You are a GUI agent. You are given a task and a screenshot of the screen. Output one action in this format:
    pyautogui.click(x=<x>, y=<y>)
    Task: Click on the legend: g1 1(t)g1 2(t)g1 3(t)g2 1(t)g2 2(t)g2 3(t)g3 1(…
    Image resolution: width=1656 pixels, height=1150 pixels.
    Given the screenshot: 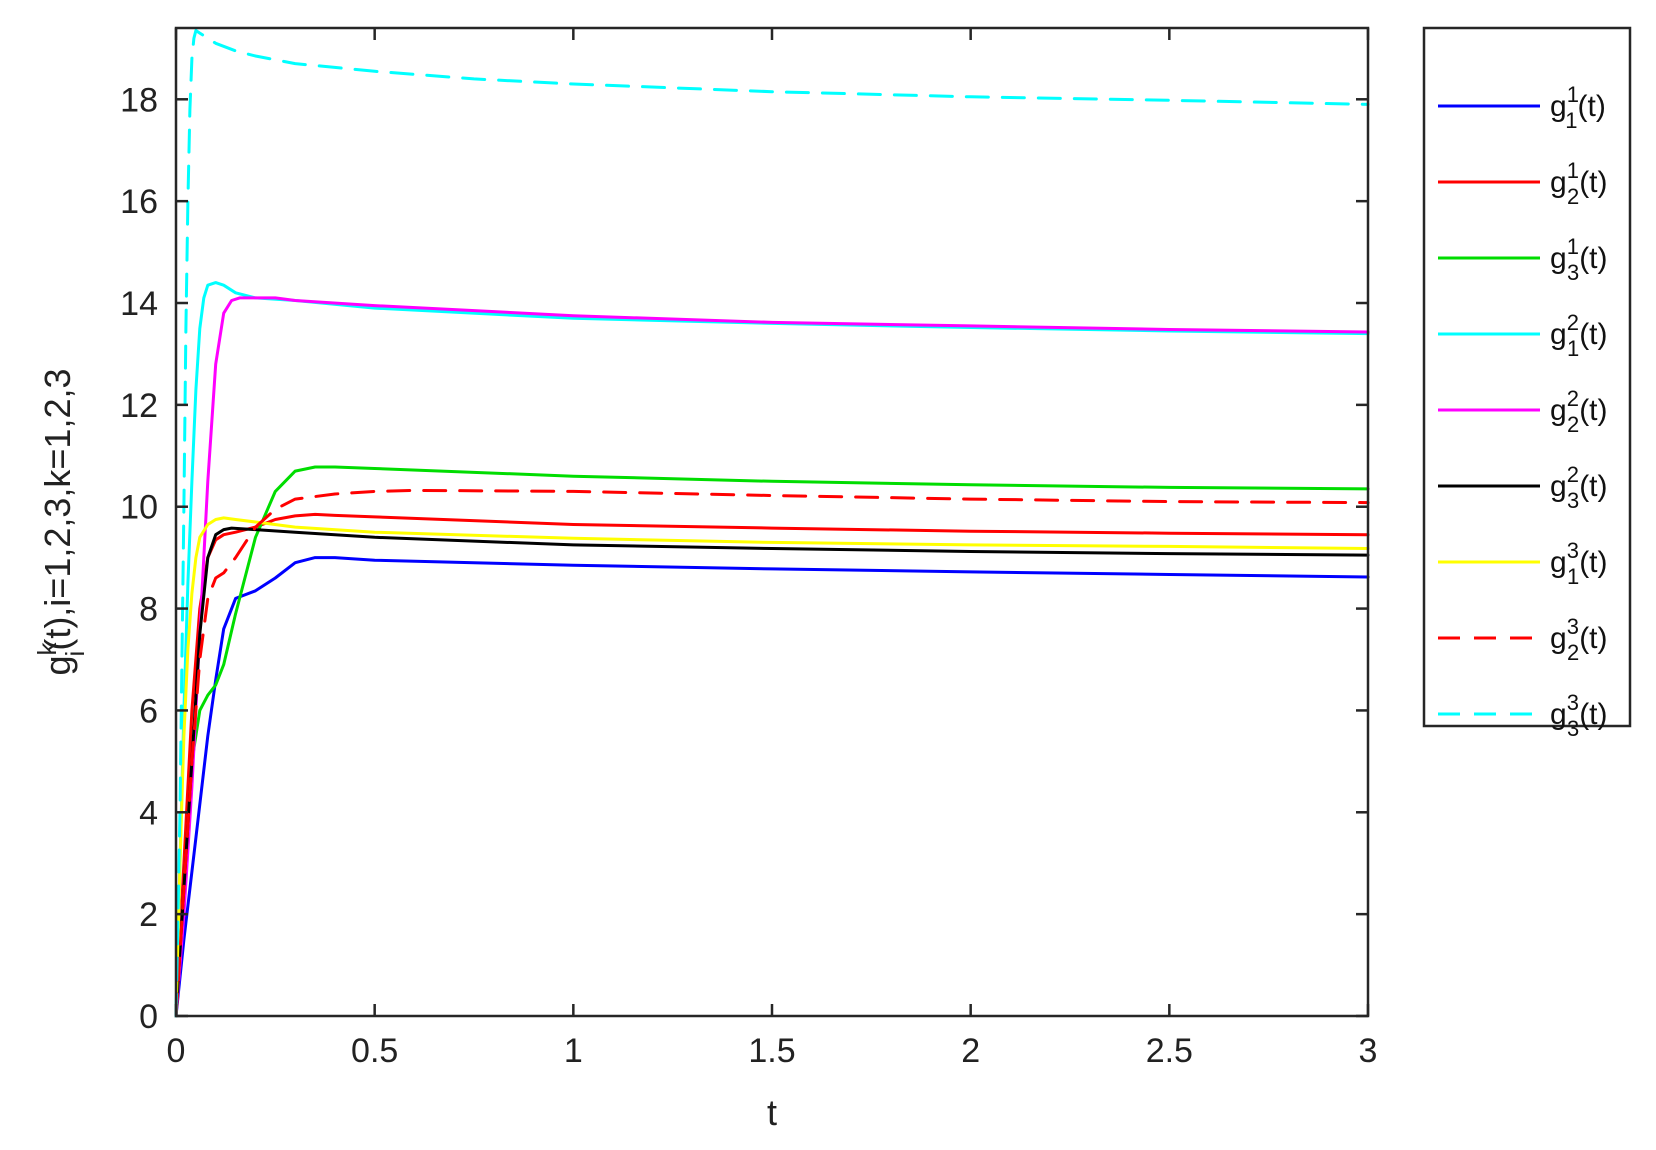 What is the action you would take?
    pyautogui.click(x=1527, y=383)
    